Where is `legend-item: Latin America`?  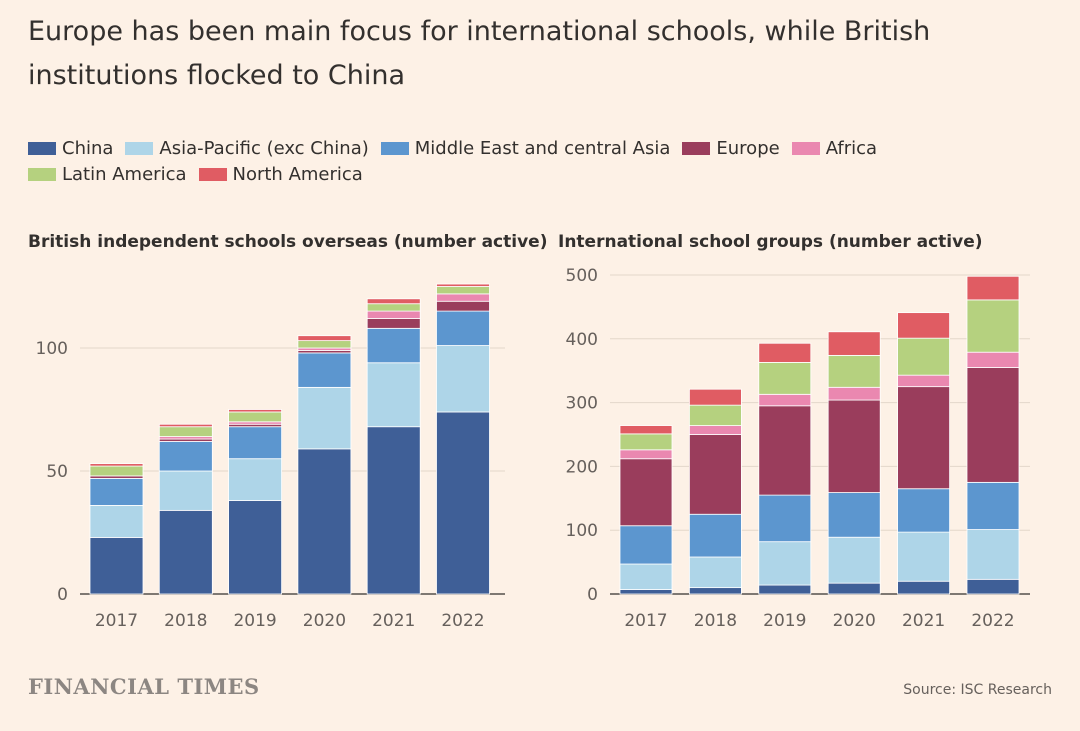 legend-item: Latin America is located at coordinates (107, 175).